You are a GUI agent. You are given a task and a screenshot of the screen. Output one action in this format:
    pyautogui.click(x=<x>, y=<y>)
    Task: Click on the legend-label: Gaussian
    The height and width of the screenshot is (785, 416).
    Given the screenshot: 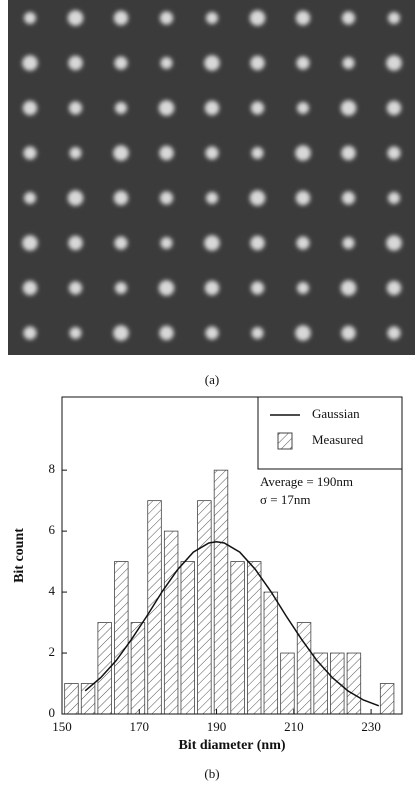 What is the action you would take?
    pyautogui.click(x=336, y=413)
    